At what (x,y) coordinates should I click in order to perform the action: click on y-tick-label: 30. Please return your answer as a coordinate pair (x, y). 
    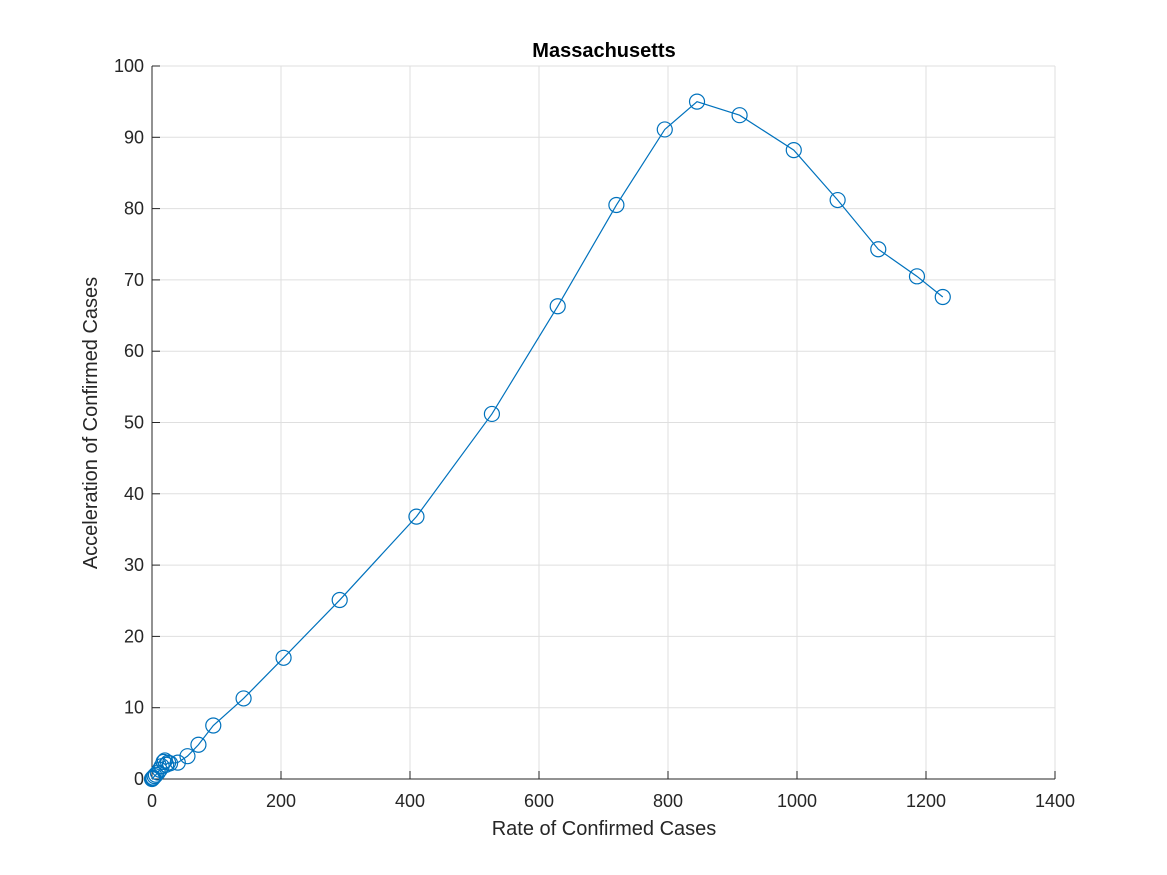
    Looking at the image, I should click on (134, 565).